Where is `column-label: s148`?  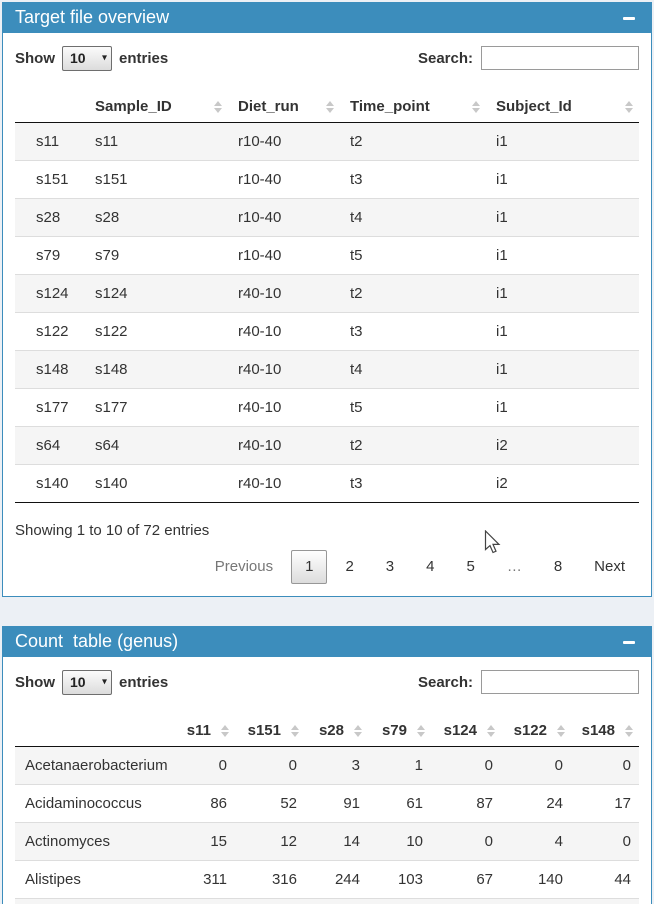 column-label: s148 is located at coordinates (598, 730).